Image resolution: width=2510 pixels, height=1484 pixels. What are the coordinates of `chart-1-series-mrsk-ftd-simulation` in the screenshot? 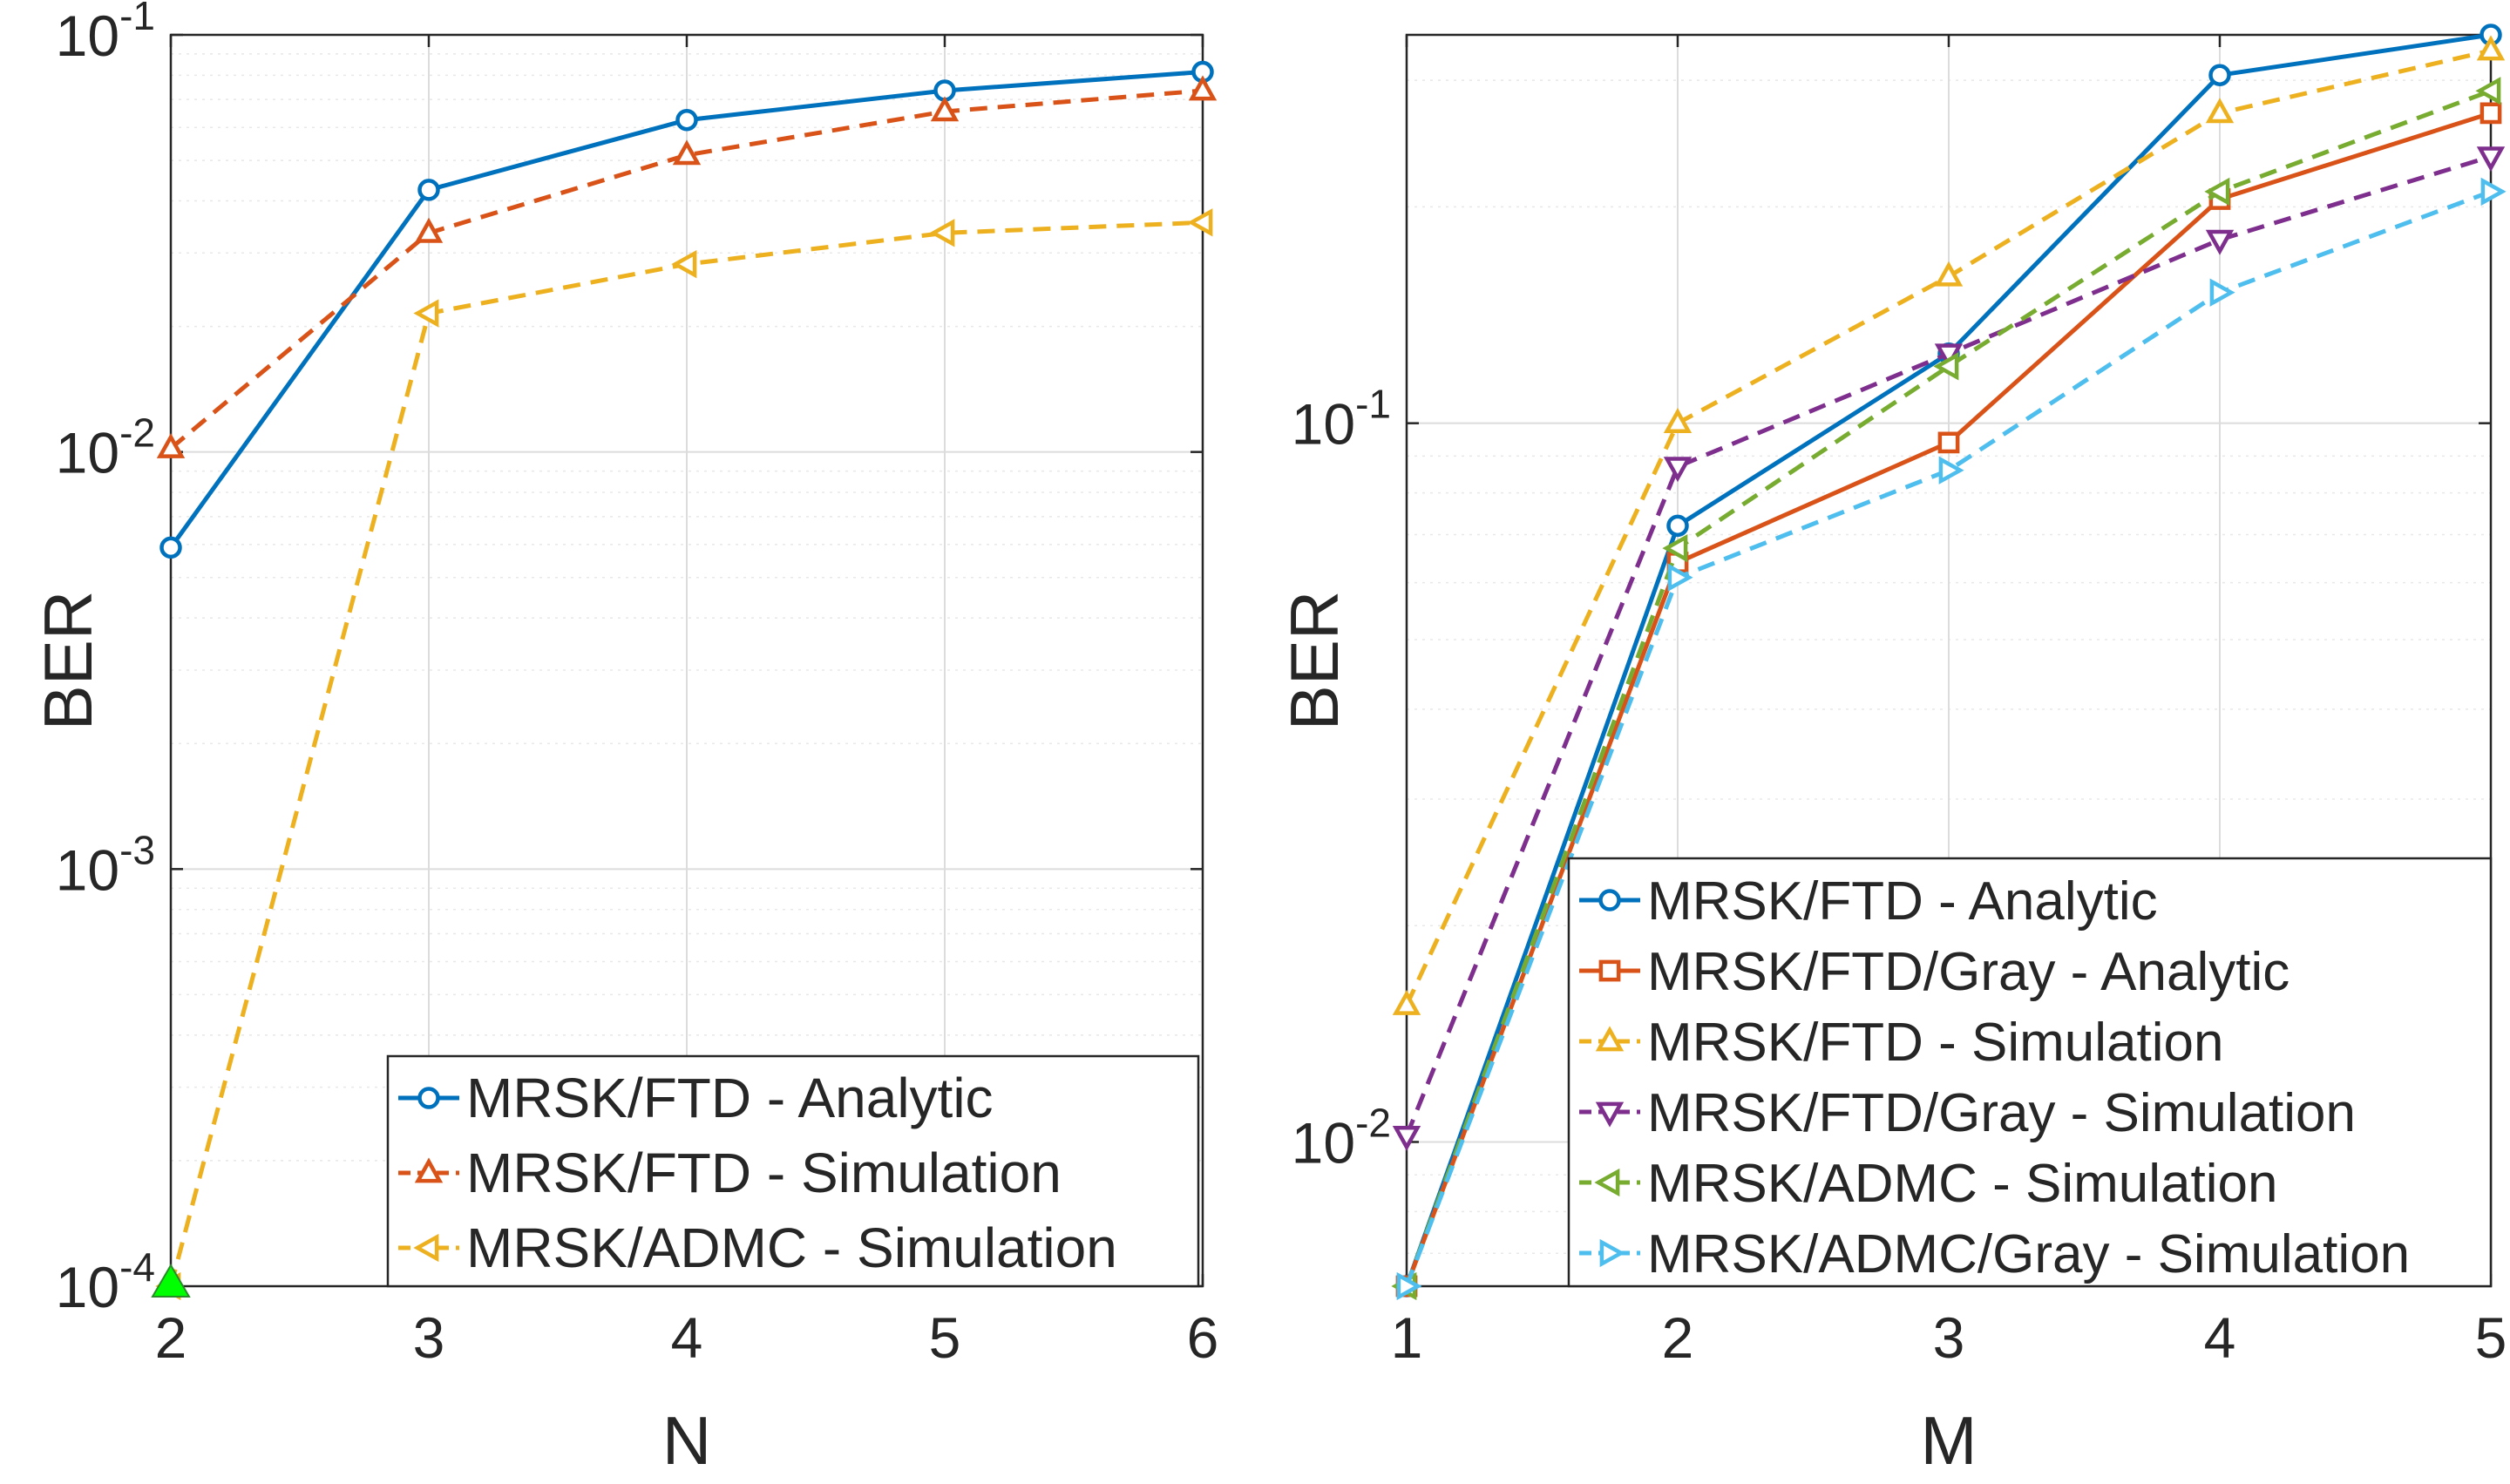 It's located at (687, 266).